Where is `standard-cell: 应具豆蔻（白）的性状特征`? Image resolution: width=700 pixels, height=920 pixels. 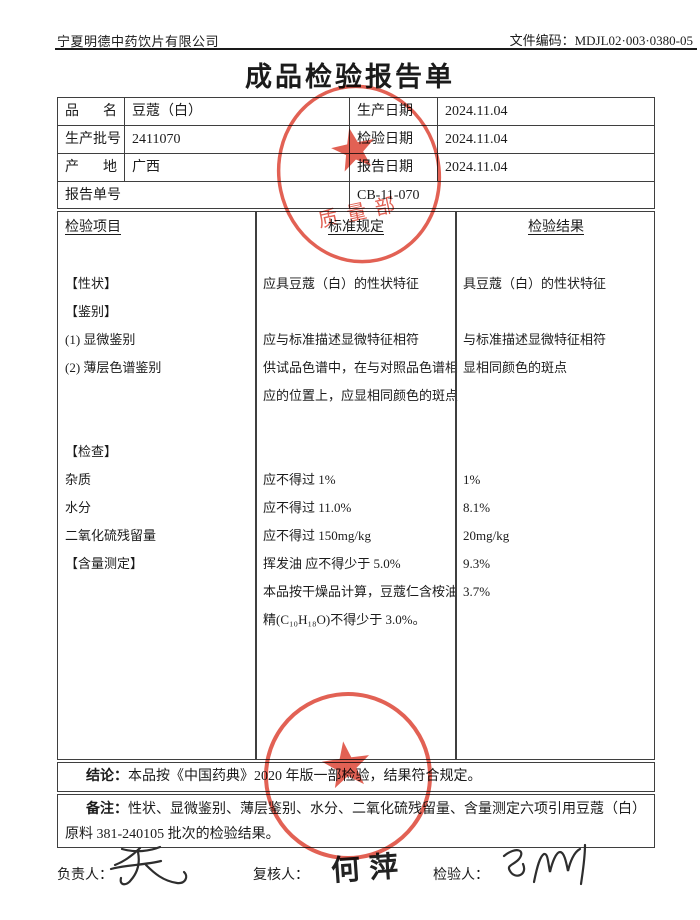
standard-cell: 应具豆蔻（白）的性状特征 is located at coordinates (341, 283).